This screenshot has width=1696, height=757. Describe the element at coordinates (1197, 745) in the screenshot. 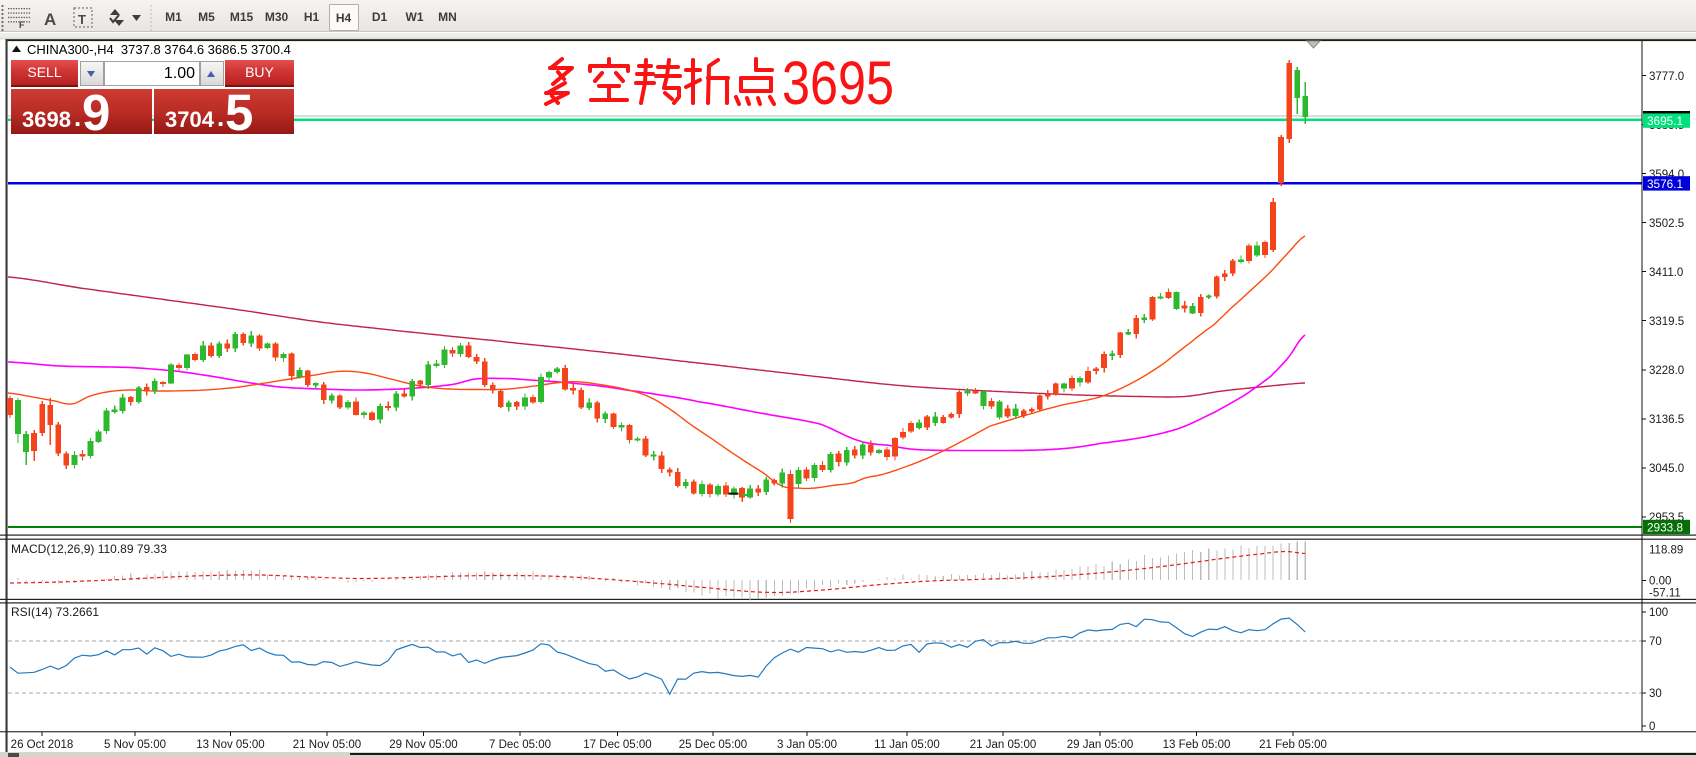

I see `svg-text: 13 Feb 05:00` at that location.